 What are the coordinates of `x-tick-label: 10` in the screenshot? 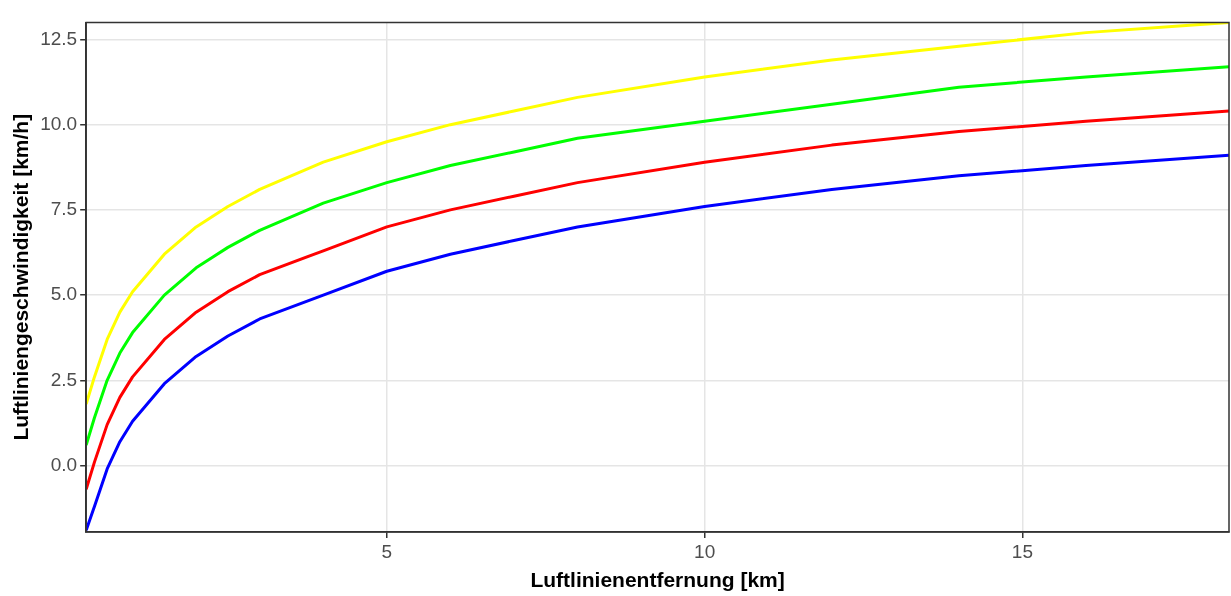 It's located at (705, 551).